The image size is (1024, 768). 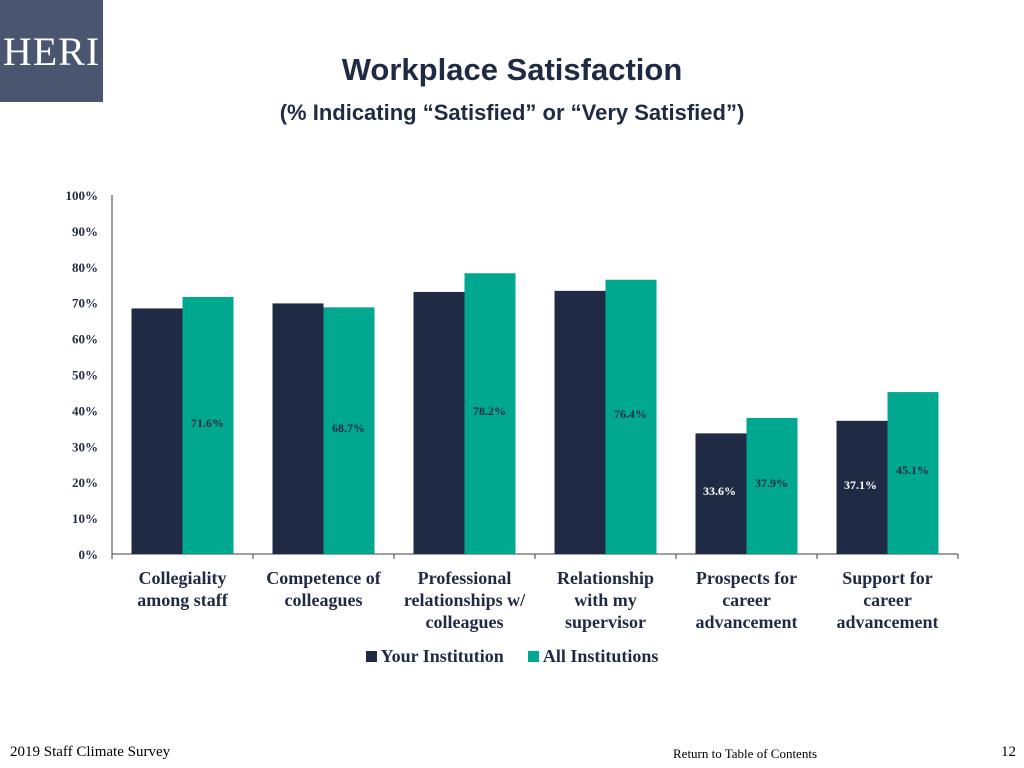 I want to click on x-category-label: with my, so click(x=605, y=600).